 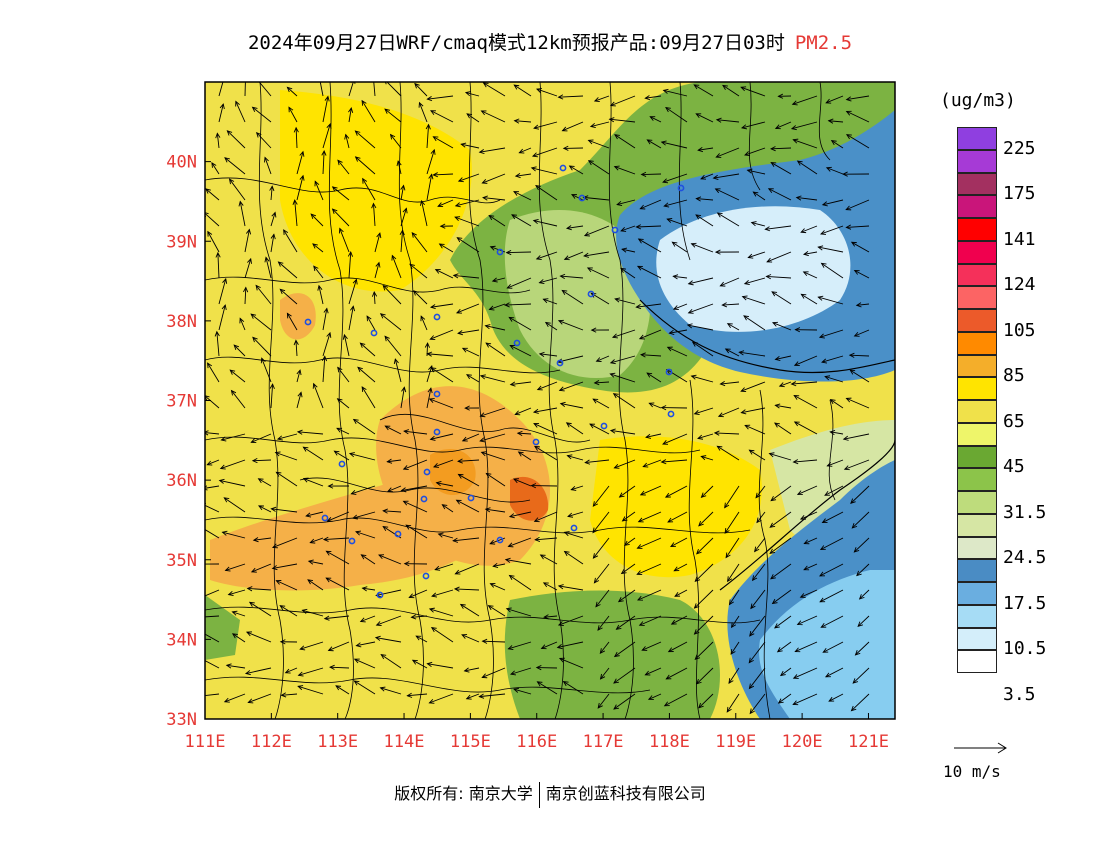 What do you see at coordinates (625, 793) in the screenshot?
I see `footer-company: 南京创蓝科技有限公司` at bounding box center [625, 793].